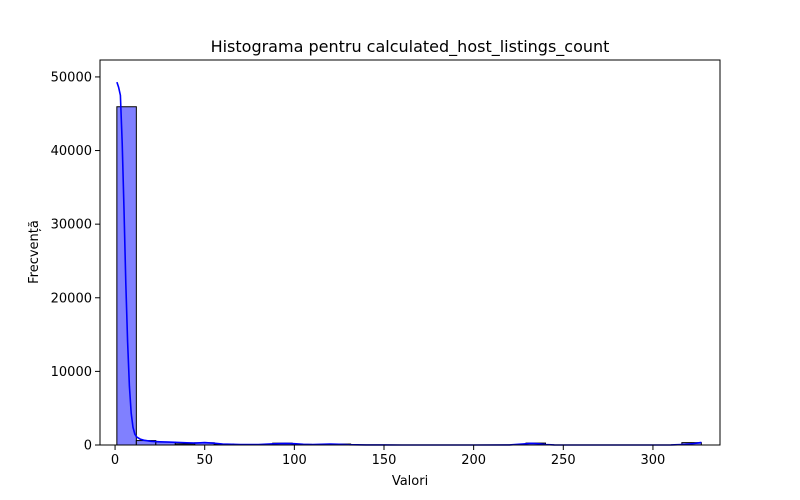 The width and height of the screenshot is (800, 500). What do you see at coordinates (204, 460) in the screenshot?
I see `x-tick-label: 50` at bounding box center [204, 460].